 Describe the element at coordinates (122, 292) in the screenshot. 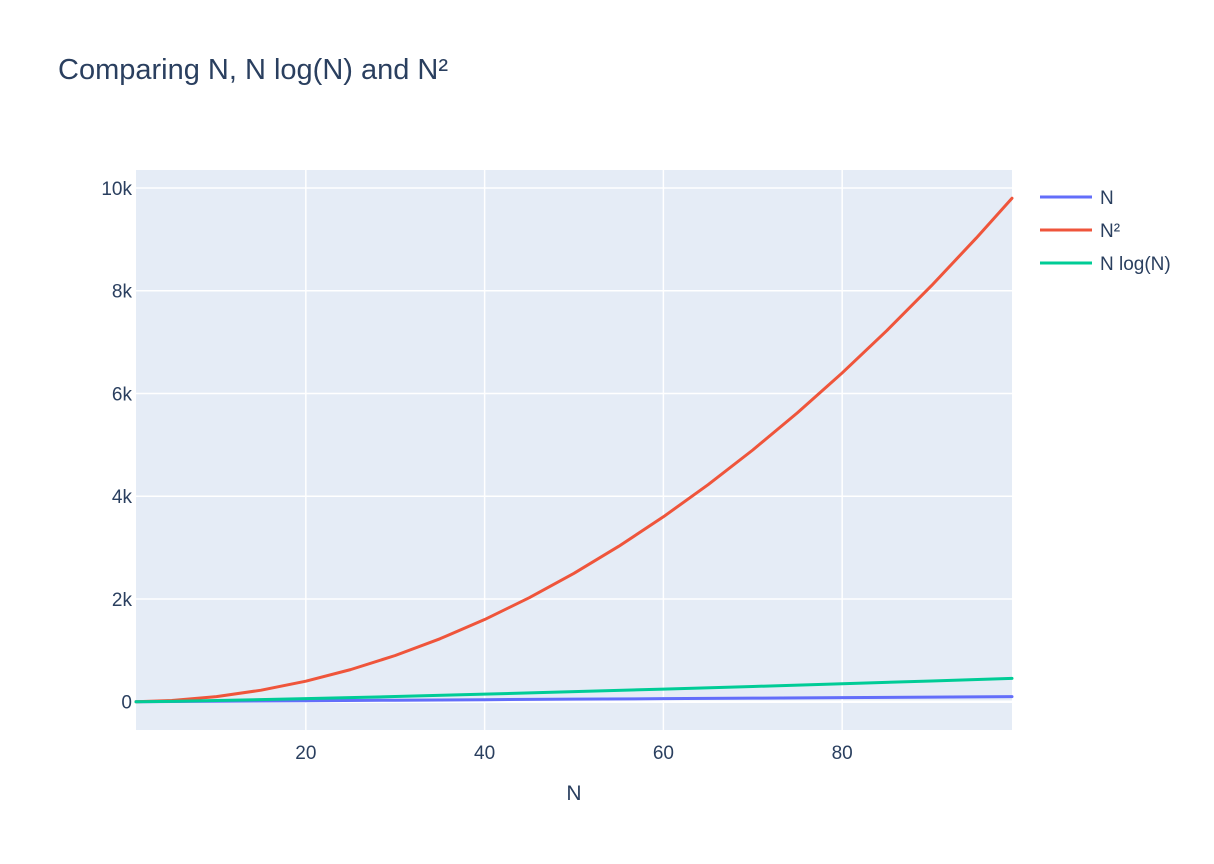

I see `y-tick-label: 8k` at that location.